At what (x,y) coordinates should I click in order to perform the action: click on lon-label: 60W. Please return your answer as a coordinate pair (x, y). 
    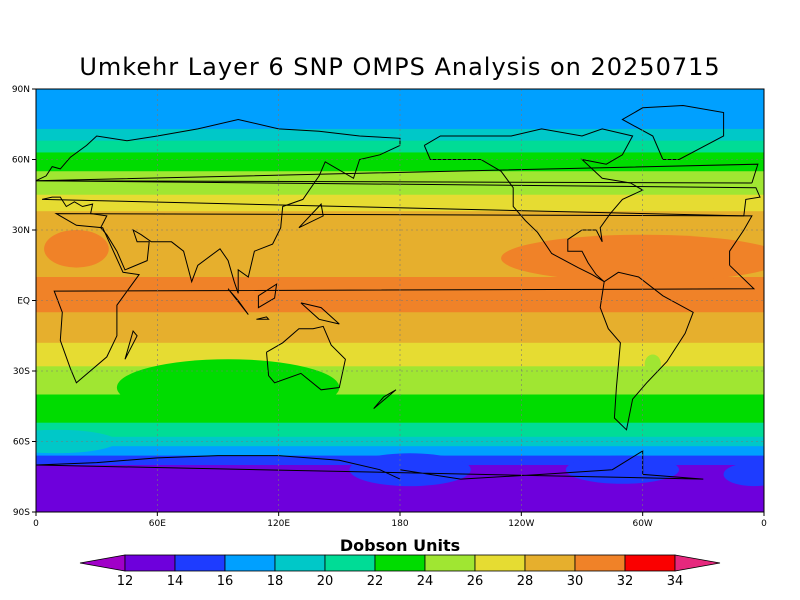
    Looking at the image, I should click on (642, 524).